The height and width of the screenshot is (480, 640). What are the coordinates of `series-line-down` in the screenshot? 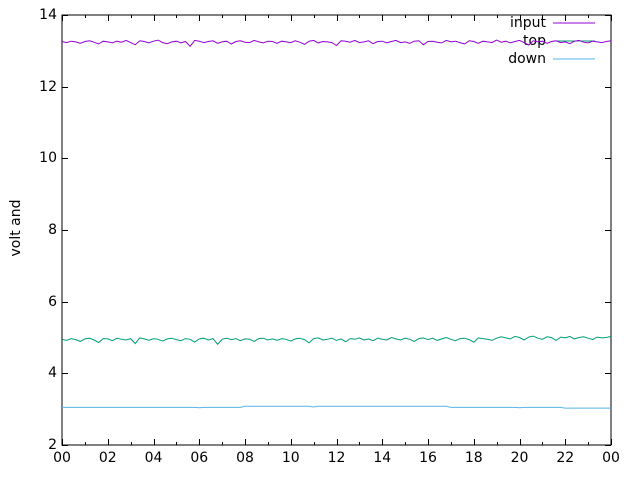 It's located at (336, 407).